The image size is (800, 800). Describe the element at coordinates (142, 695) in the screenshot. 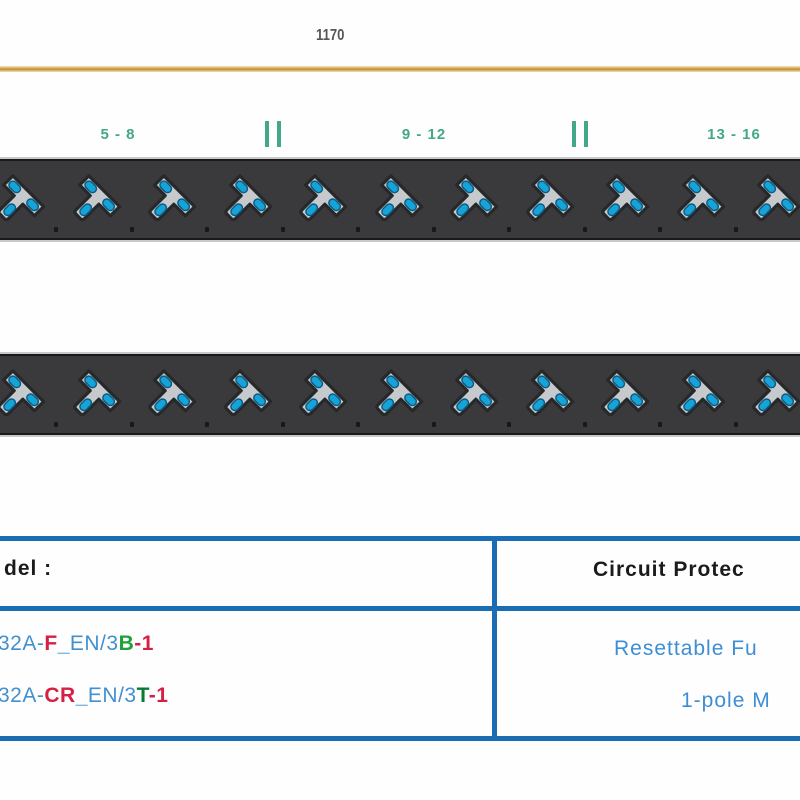

I see `model-code-segment: T` at that location.